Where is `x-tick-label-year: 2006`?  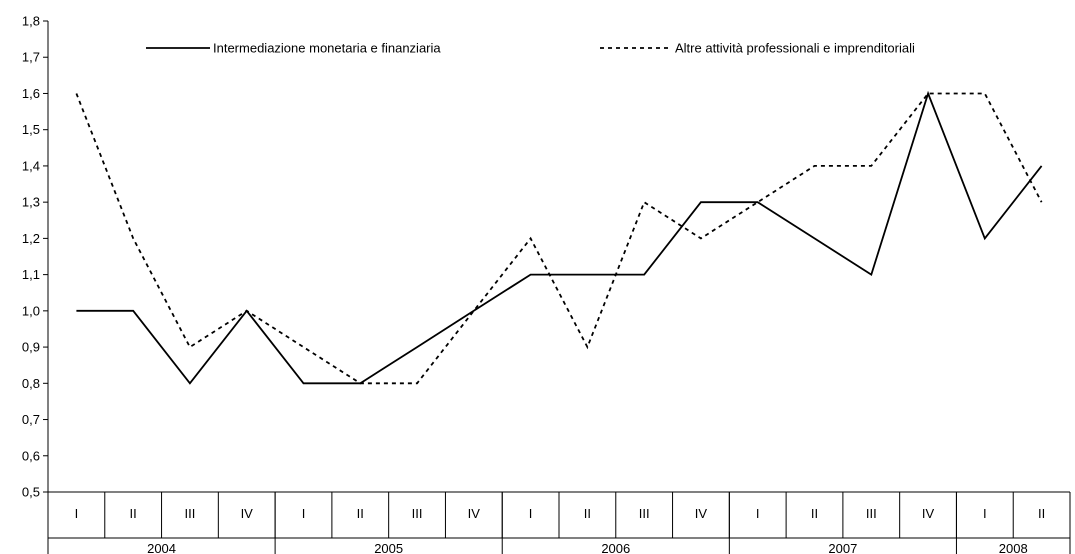 x-tick-label-year: 2006 is located at coordinates (615, 547).